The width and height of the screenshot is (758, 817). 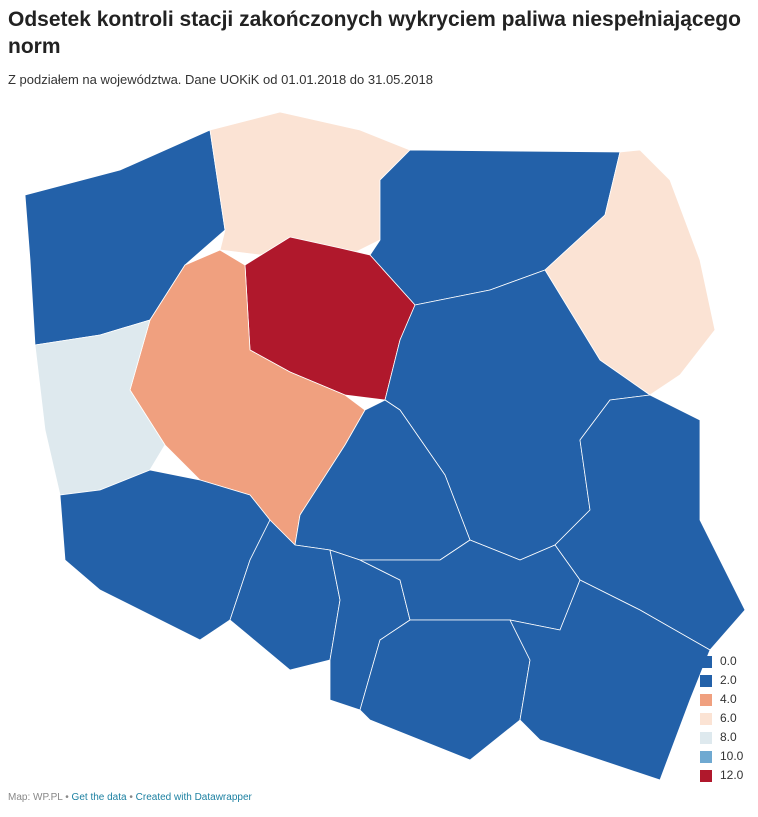 What do you see at coordinates (728, 699) in the screenshot?
I see `legend-label: 4.0` at bounding box center [728, 699].